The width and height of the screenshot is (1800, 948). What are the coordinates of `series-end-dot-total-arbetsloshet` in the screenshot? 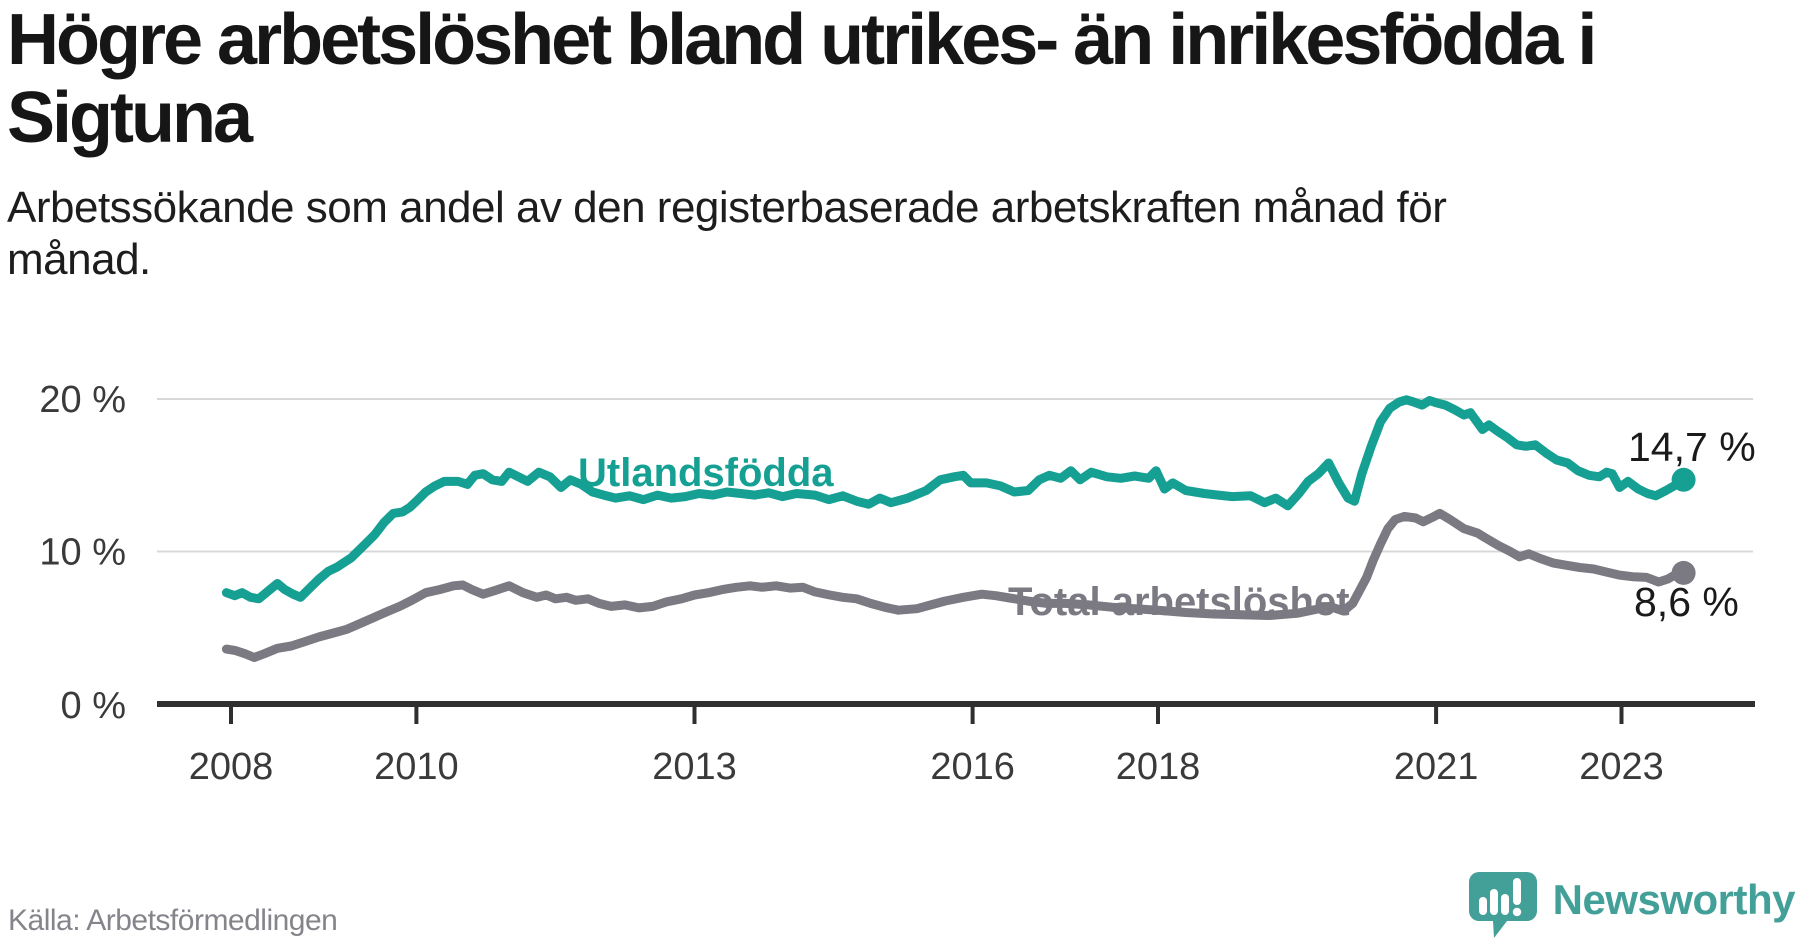 It's located at (1683, 572).